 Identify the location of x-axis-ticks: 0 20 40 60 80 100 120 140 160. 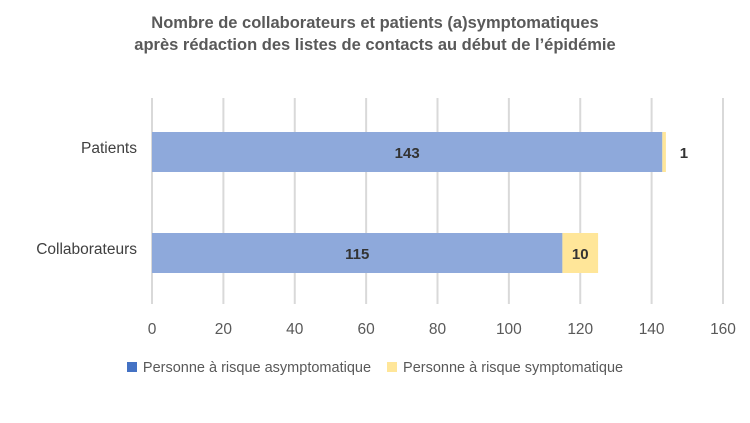
(442, 329).